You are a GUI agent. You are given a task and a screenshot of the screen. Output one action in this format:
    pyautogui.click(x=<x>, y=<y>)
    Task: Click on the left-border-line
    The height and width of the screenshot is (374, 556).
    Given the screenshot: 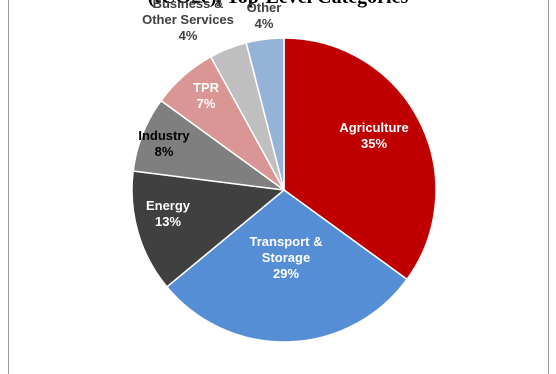 What is the action you would take?
    pyautogui.click(x=8, y=187)
    